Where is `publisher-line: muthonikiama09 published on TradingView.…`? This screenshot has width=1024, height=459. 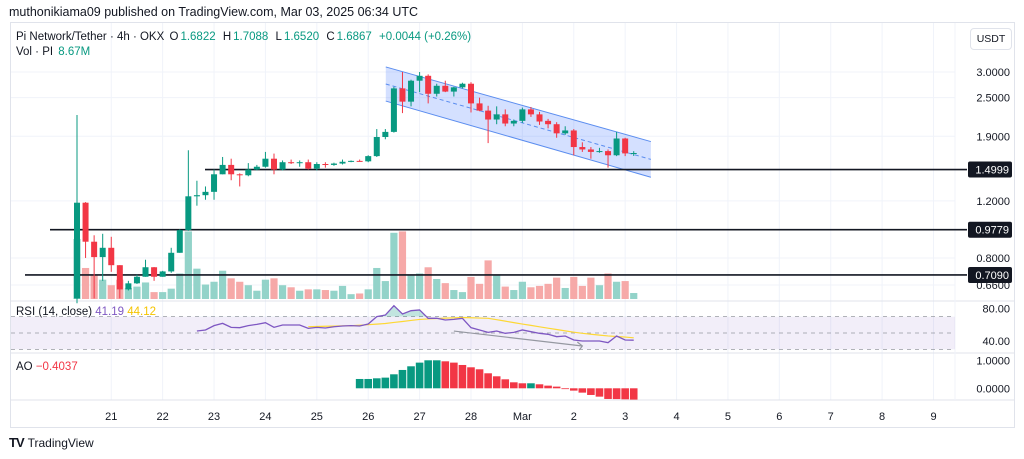 publisher-line: muthonikiama09 published on TradingView.… is located at coordinates (214, 12).